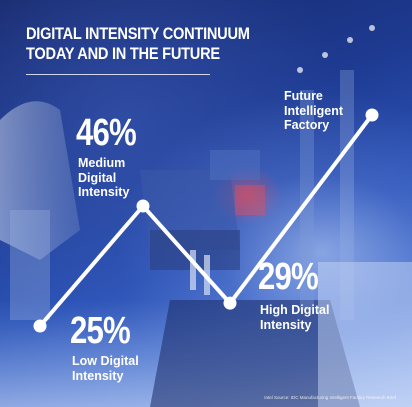 The width and height of the screenshot is (412, 407). What do you see at coordinates (143, 206) in the screenshot?
I see `data-point-medium` at bounding box center [143, 206].